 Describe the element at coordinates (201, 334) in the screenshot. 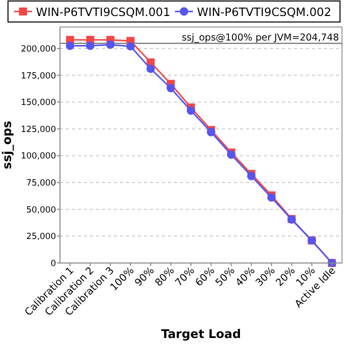

I see `x-axis-title: Target Load` at that location.